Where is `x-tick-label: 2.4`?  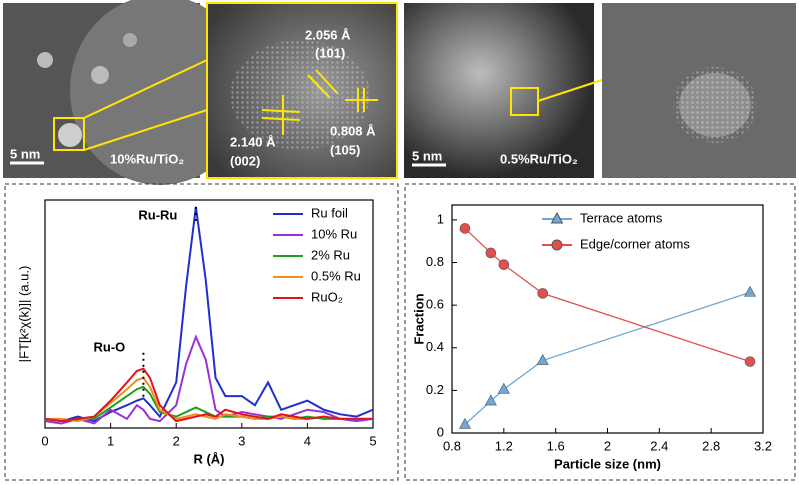
x-tick-label: 2.4 is located at coordinates (659, 445).